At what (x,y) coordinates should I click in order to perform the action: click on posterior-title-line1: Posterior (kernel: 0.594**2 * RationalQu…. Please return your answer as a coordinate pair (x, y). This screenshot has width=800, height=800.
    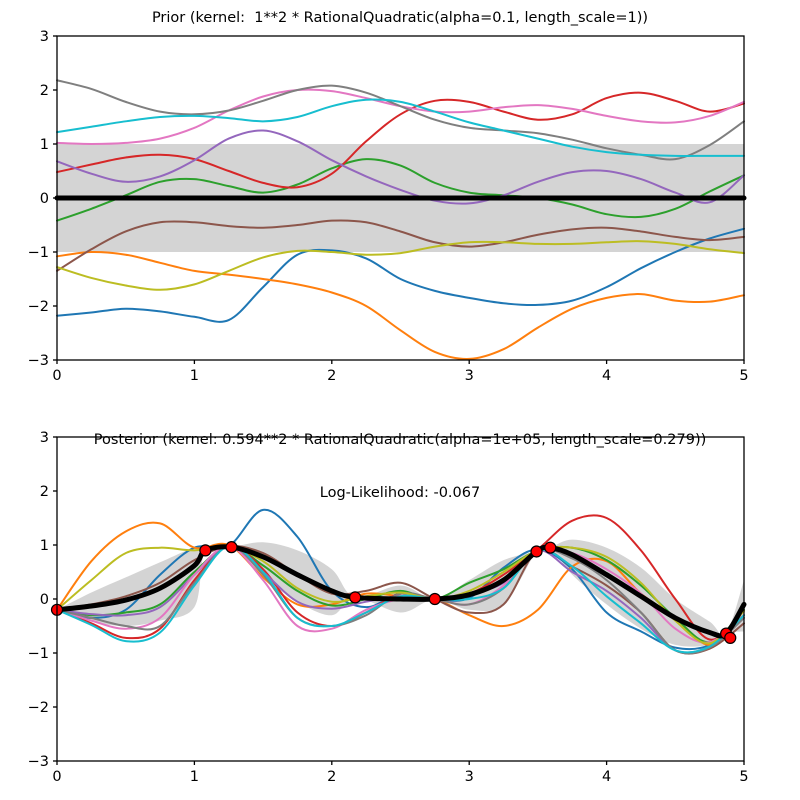
    Looking at the image, I should click on (400, 440).